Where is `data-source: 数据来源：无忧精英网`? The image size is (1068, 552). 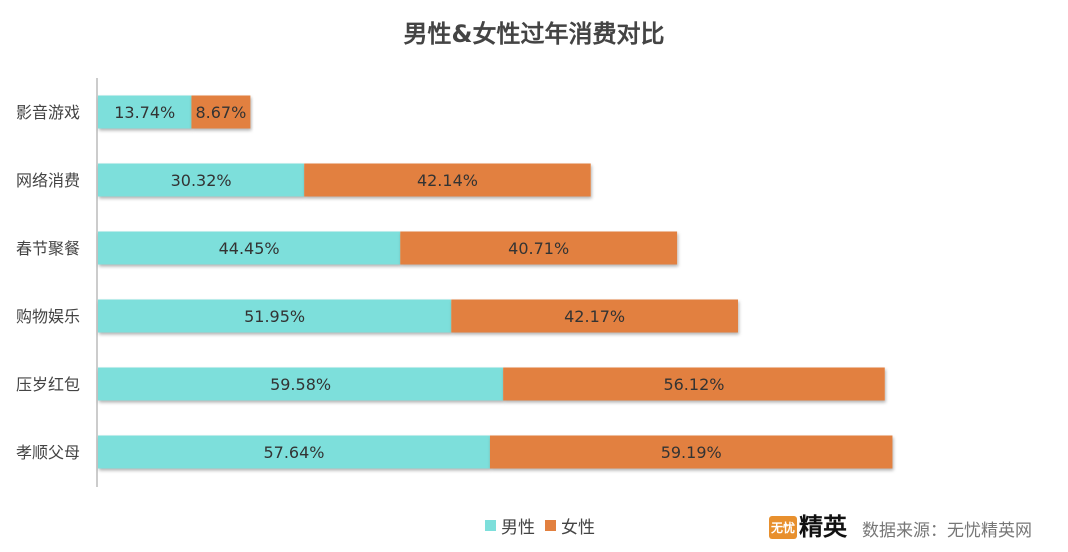 data-source: 数据来源：无忧精英网 is located at coordinates (947, 531).